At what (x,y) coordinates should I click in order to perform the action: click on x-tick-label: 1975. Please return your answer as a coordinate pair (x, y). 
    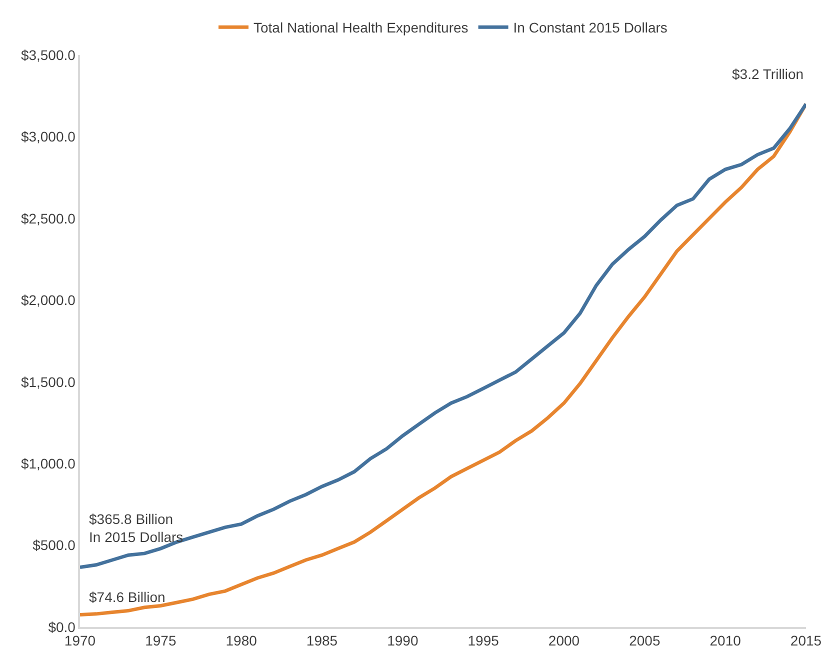
    Looking at the image, I should click on (160, 640).